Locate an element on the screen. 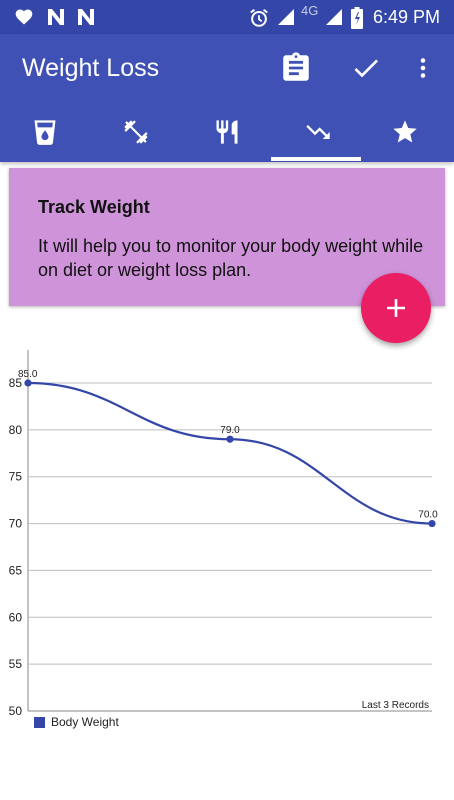  y-tick-label: 85 is located at coordinates (16, 383).